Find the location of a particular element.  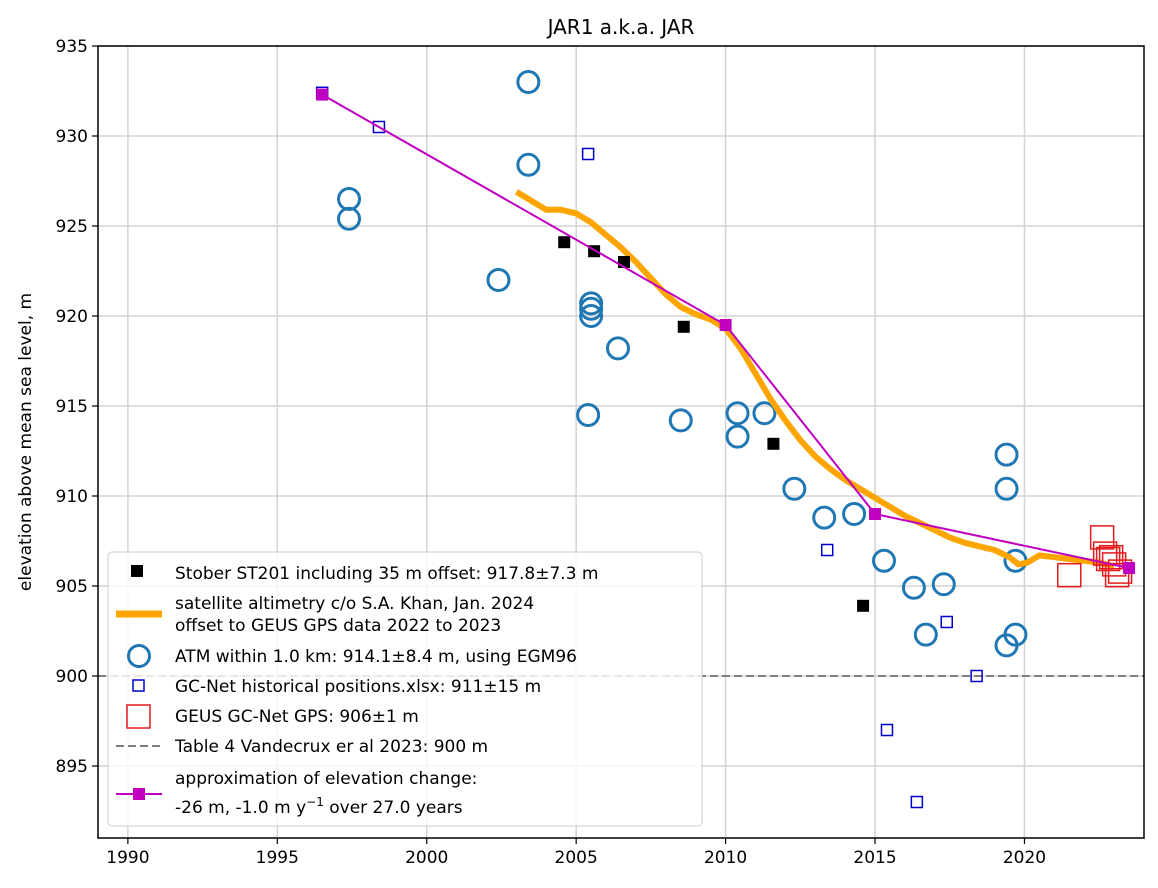

x-tick-label: 2000 is located at coordinates (426, 858).